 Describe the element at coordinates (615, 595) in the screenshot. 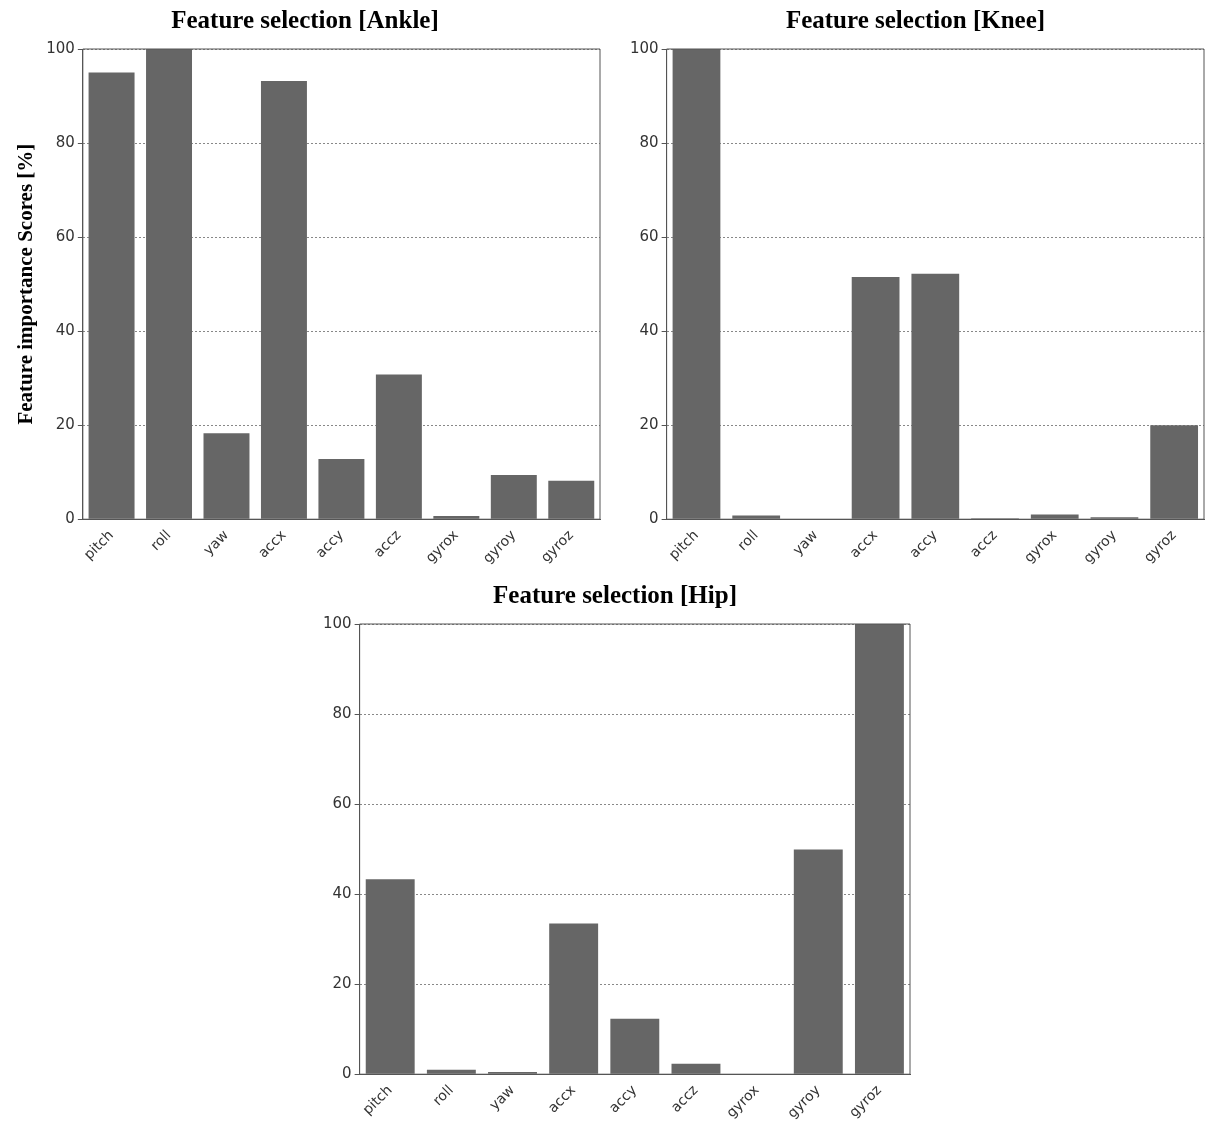

I see `chart-title: Feature selection [Hip]` at that location.